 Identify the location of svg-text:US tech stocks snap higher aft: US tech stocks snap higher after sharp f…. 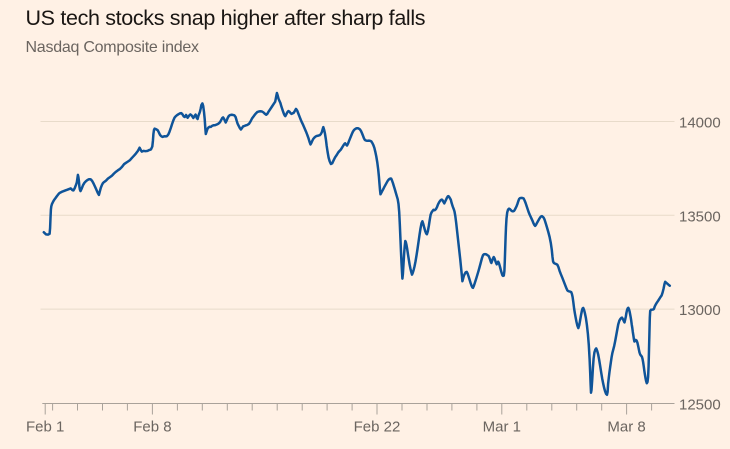
(226, 18).